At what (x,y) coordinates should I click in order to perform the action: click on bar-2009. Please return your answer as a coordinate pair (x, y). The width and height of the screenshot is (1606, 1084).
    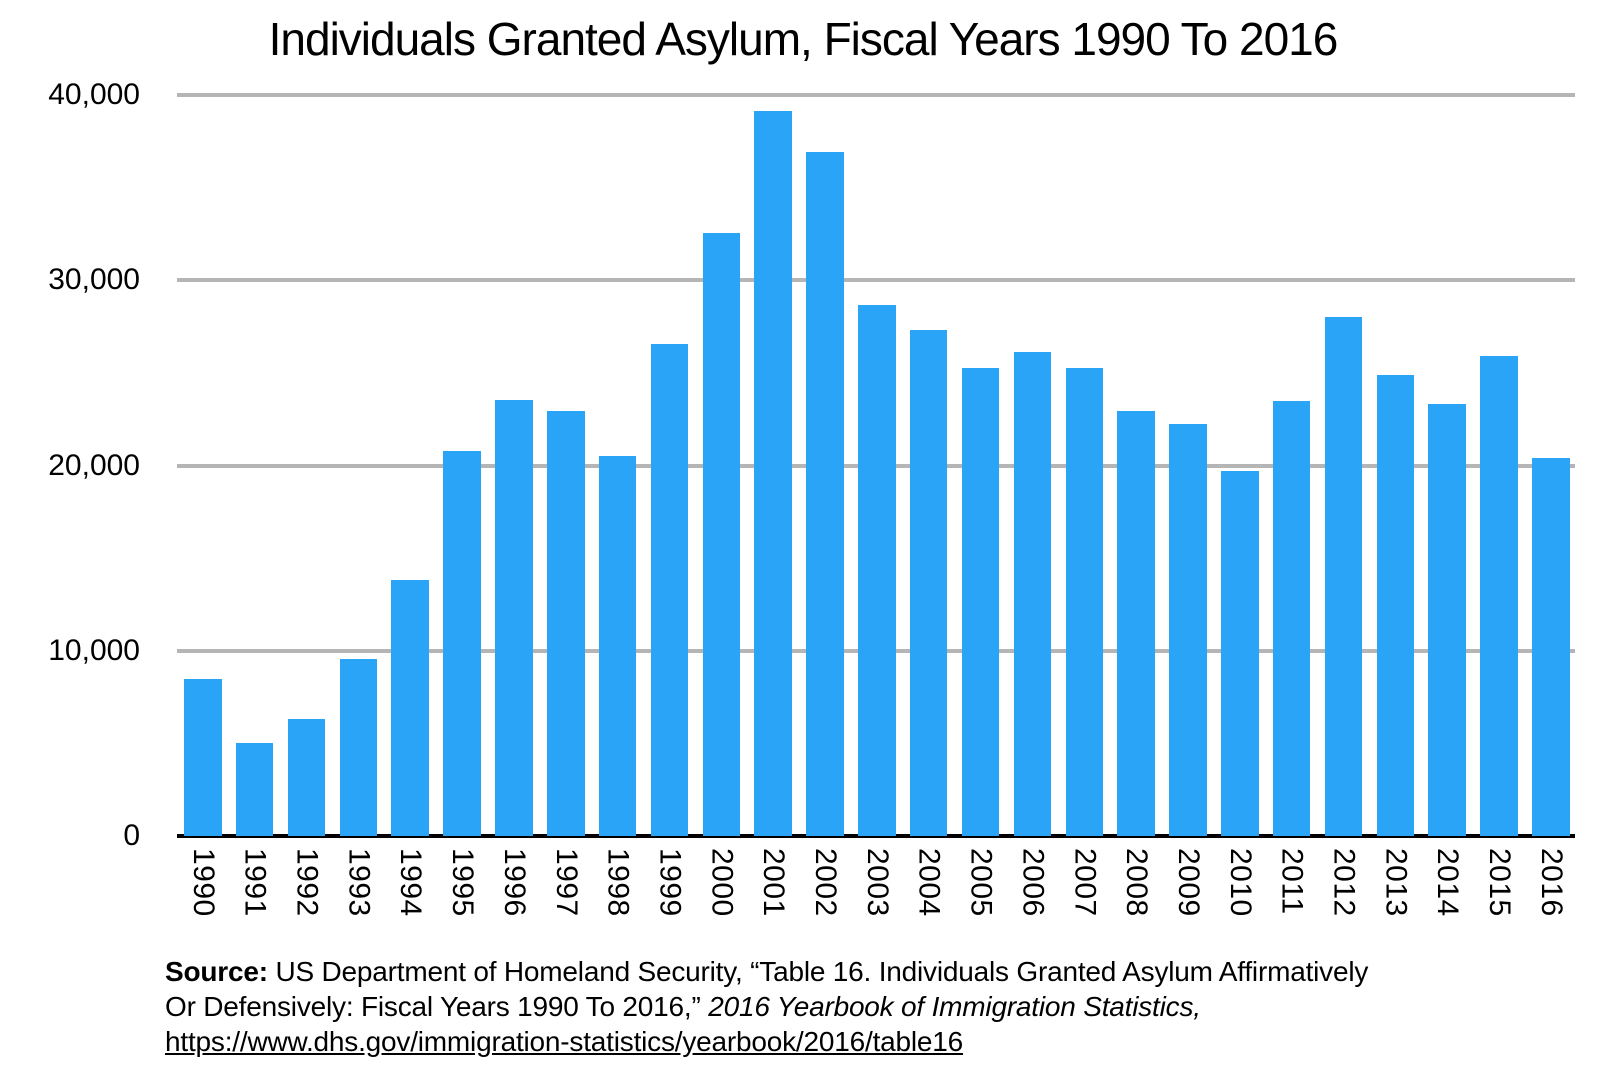
    Looking at the image, I should click on (1188, 630).